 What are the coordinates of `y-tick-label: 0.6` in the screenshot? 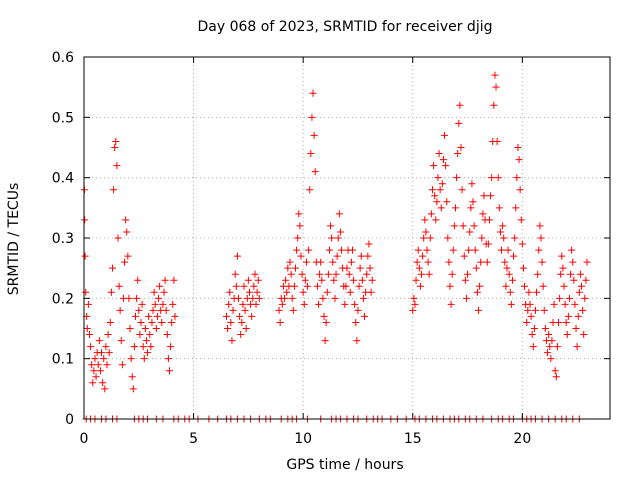 It's located at (63, 58).